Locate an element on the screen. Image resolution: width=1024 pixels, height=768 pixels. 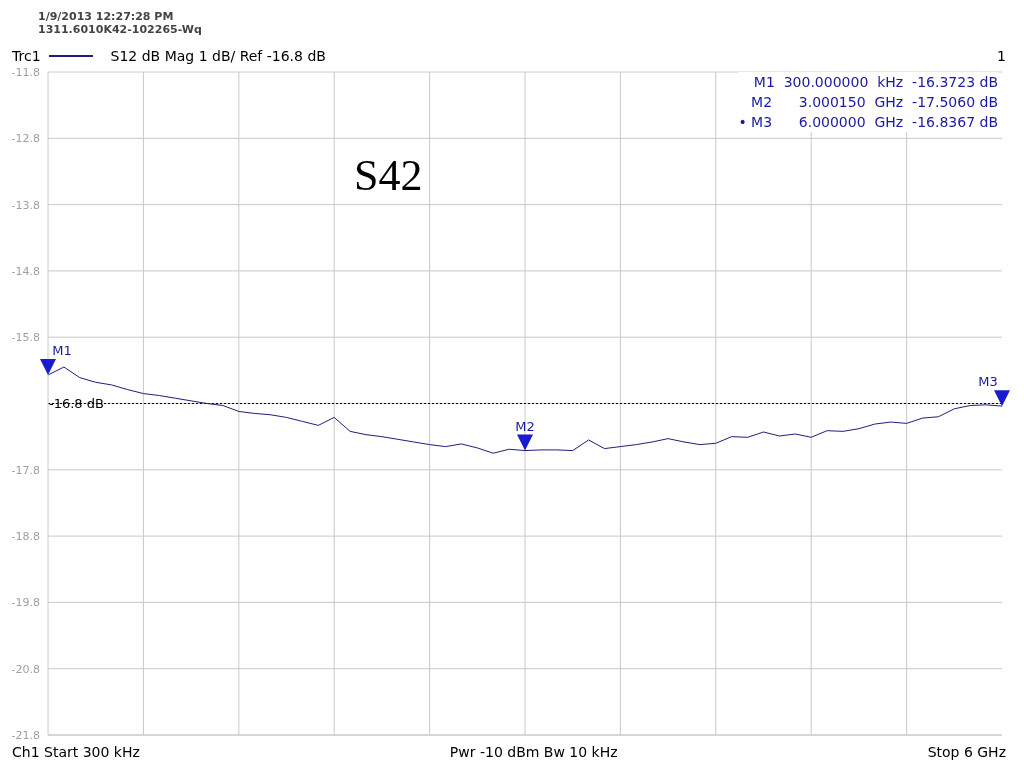
y-tick-label: -18.8 is located at coordinates (25, 537).